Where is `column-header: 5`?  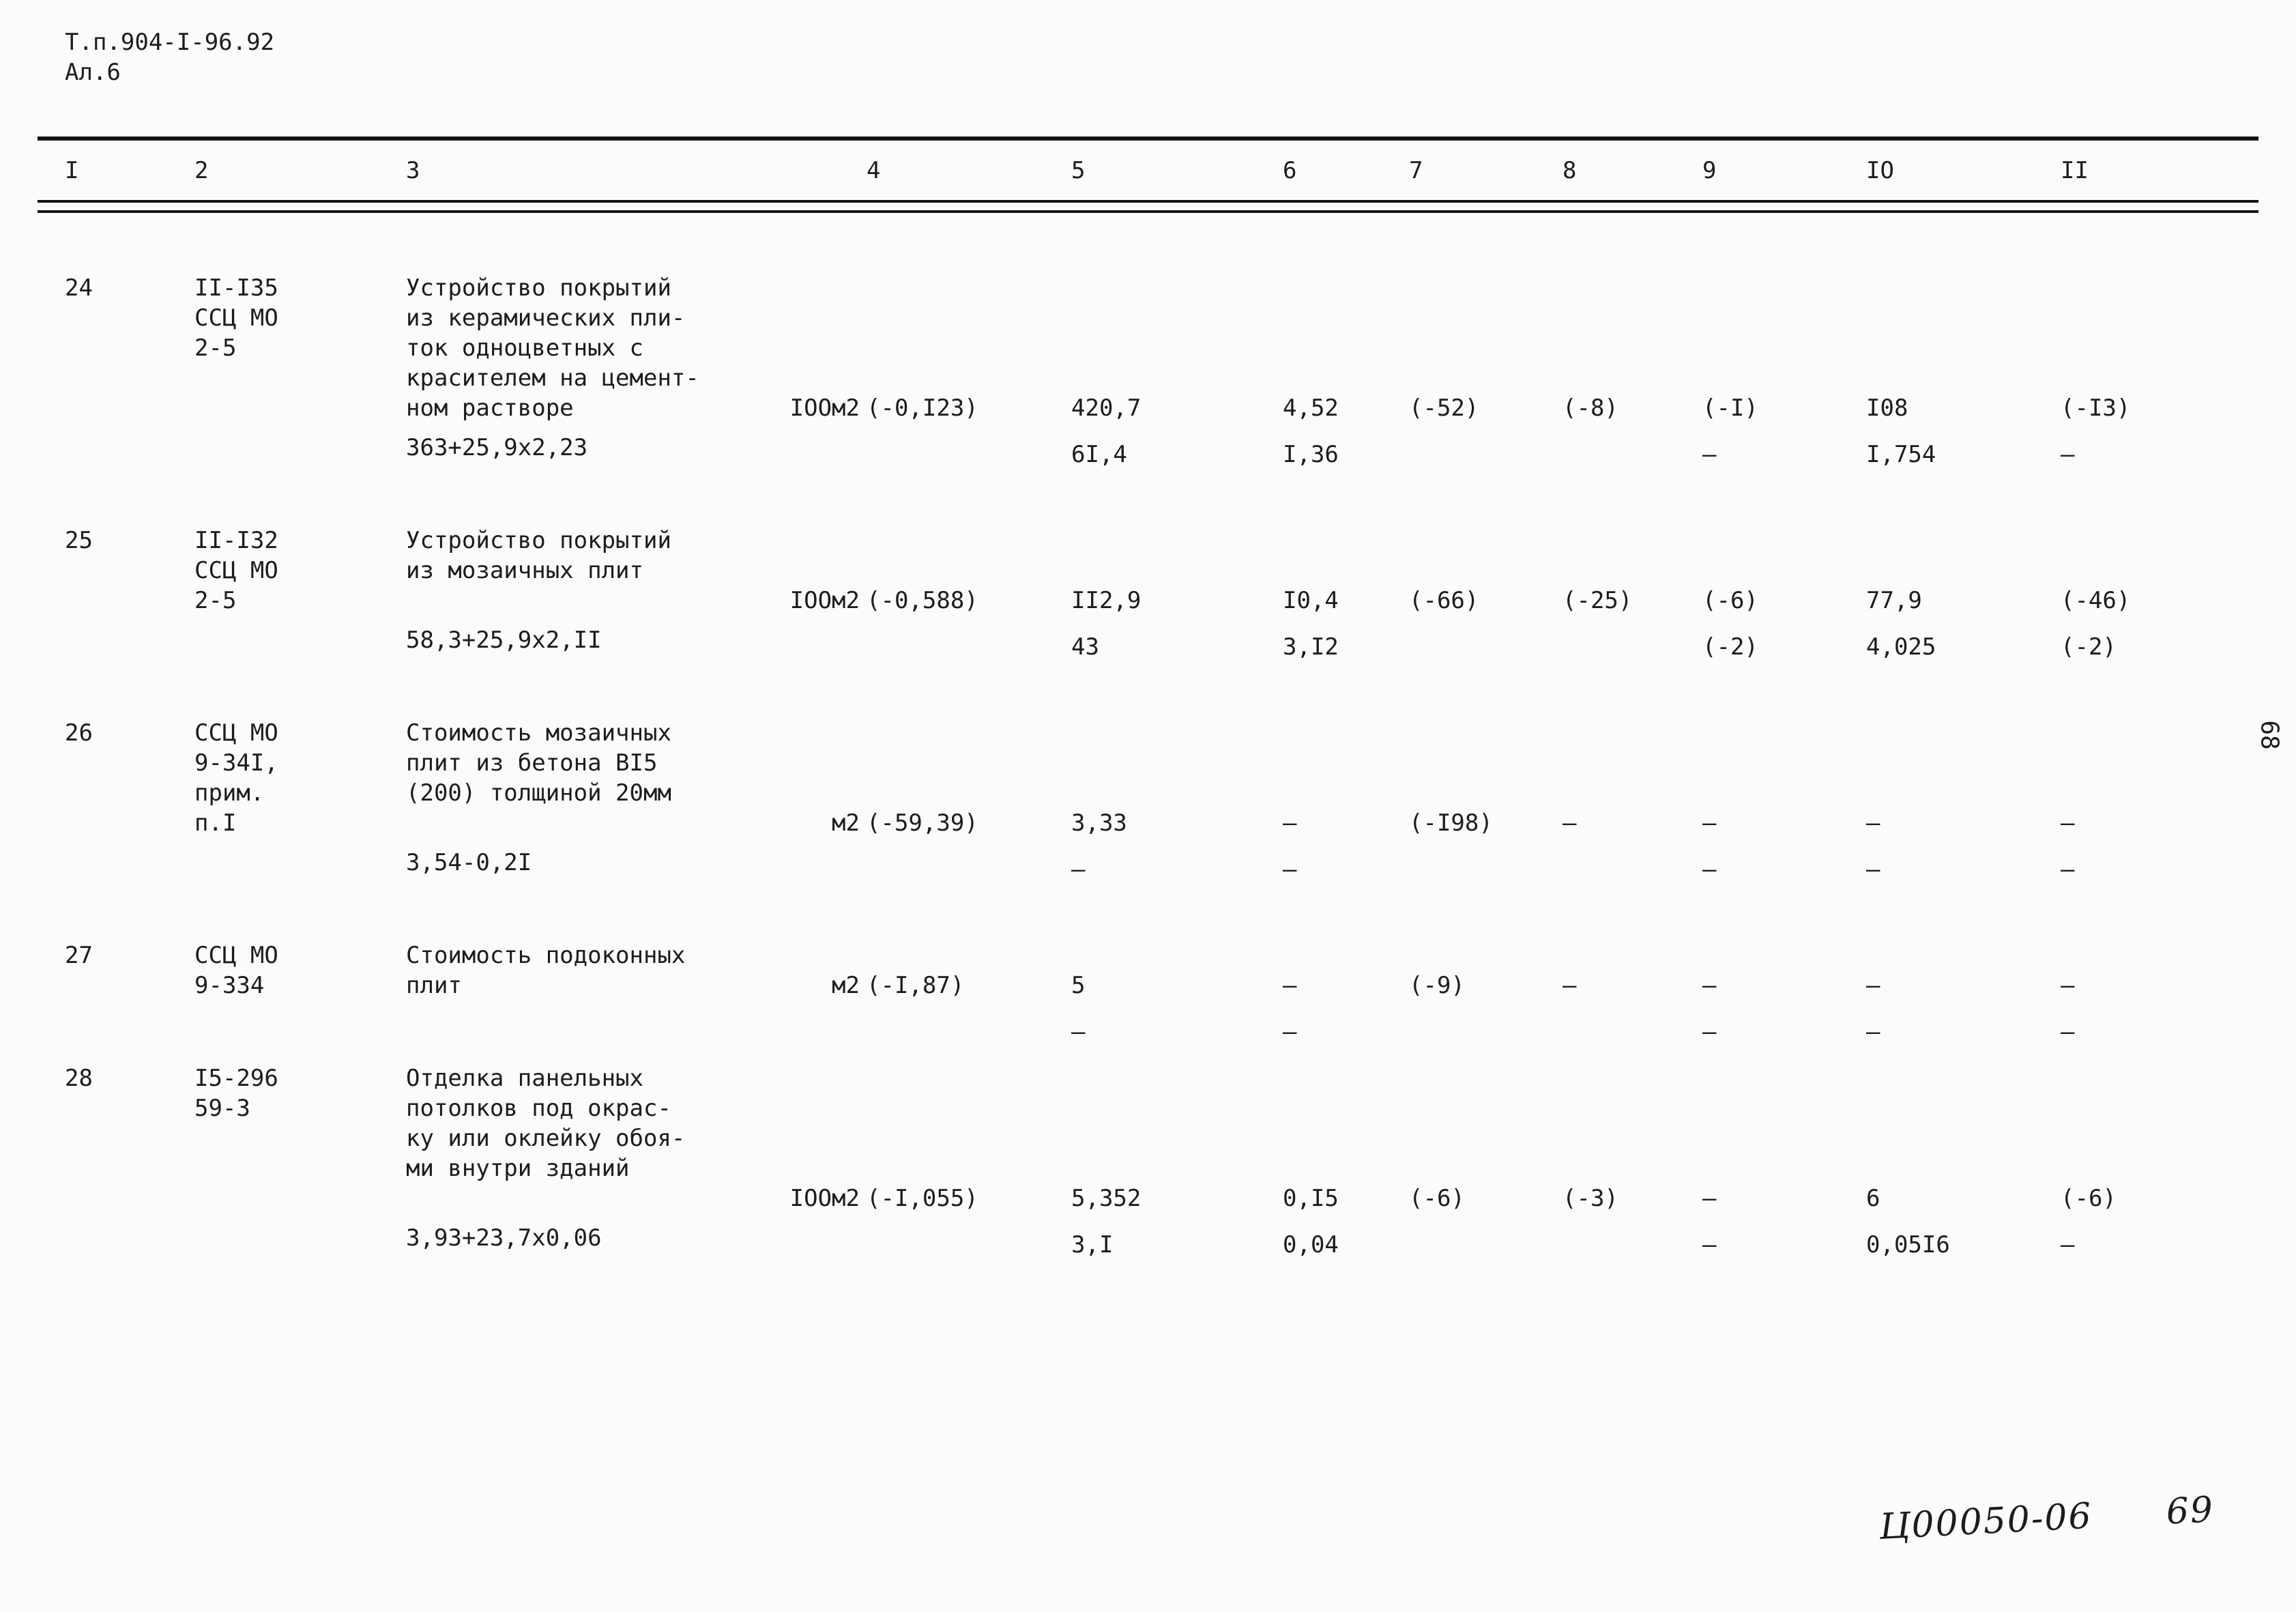 column-header: 5 is located at coordinates (1078, 170).